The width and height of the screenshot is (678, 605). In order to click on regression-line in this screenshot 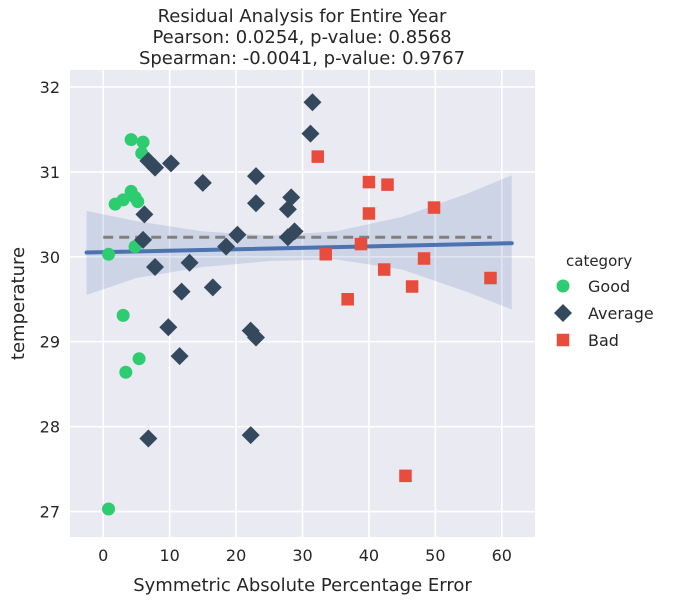, I will do `click(299, 248)`.